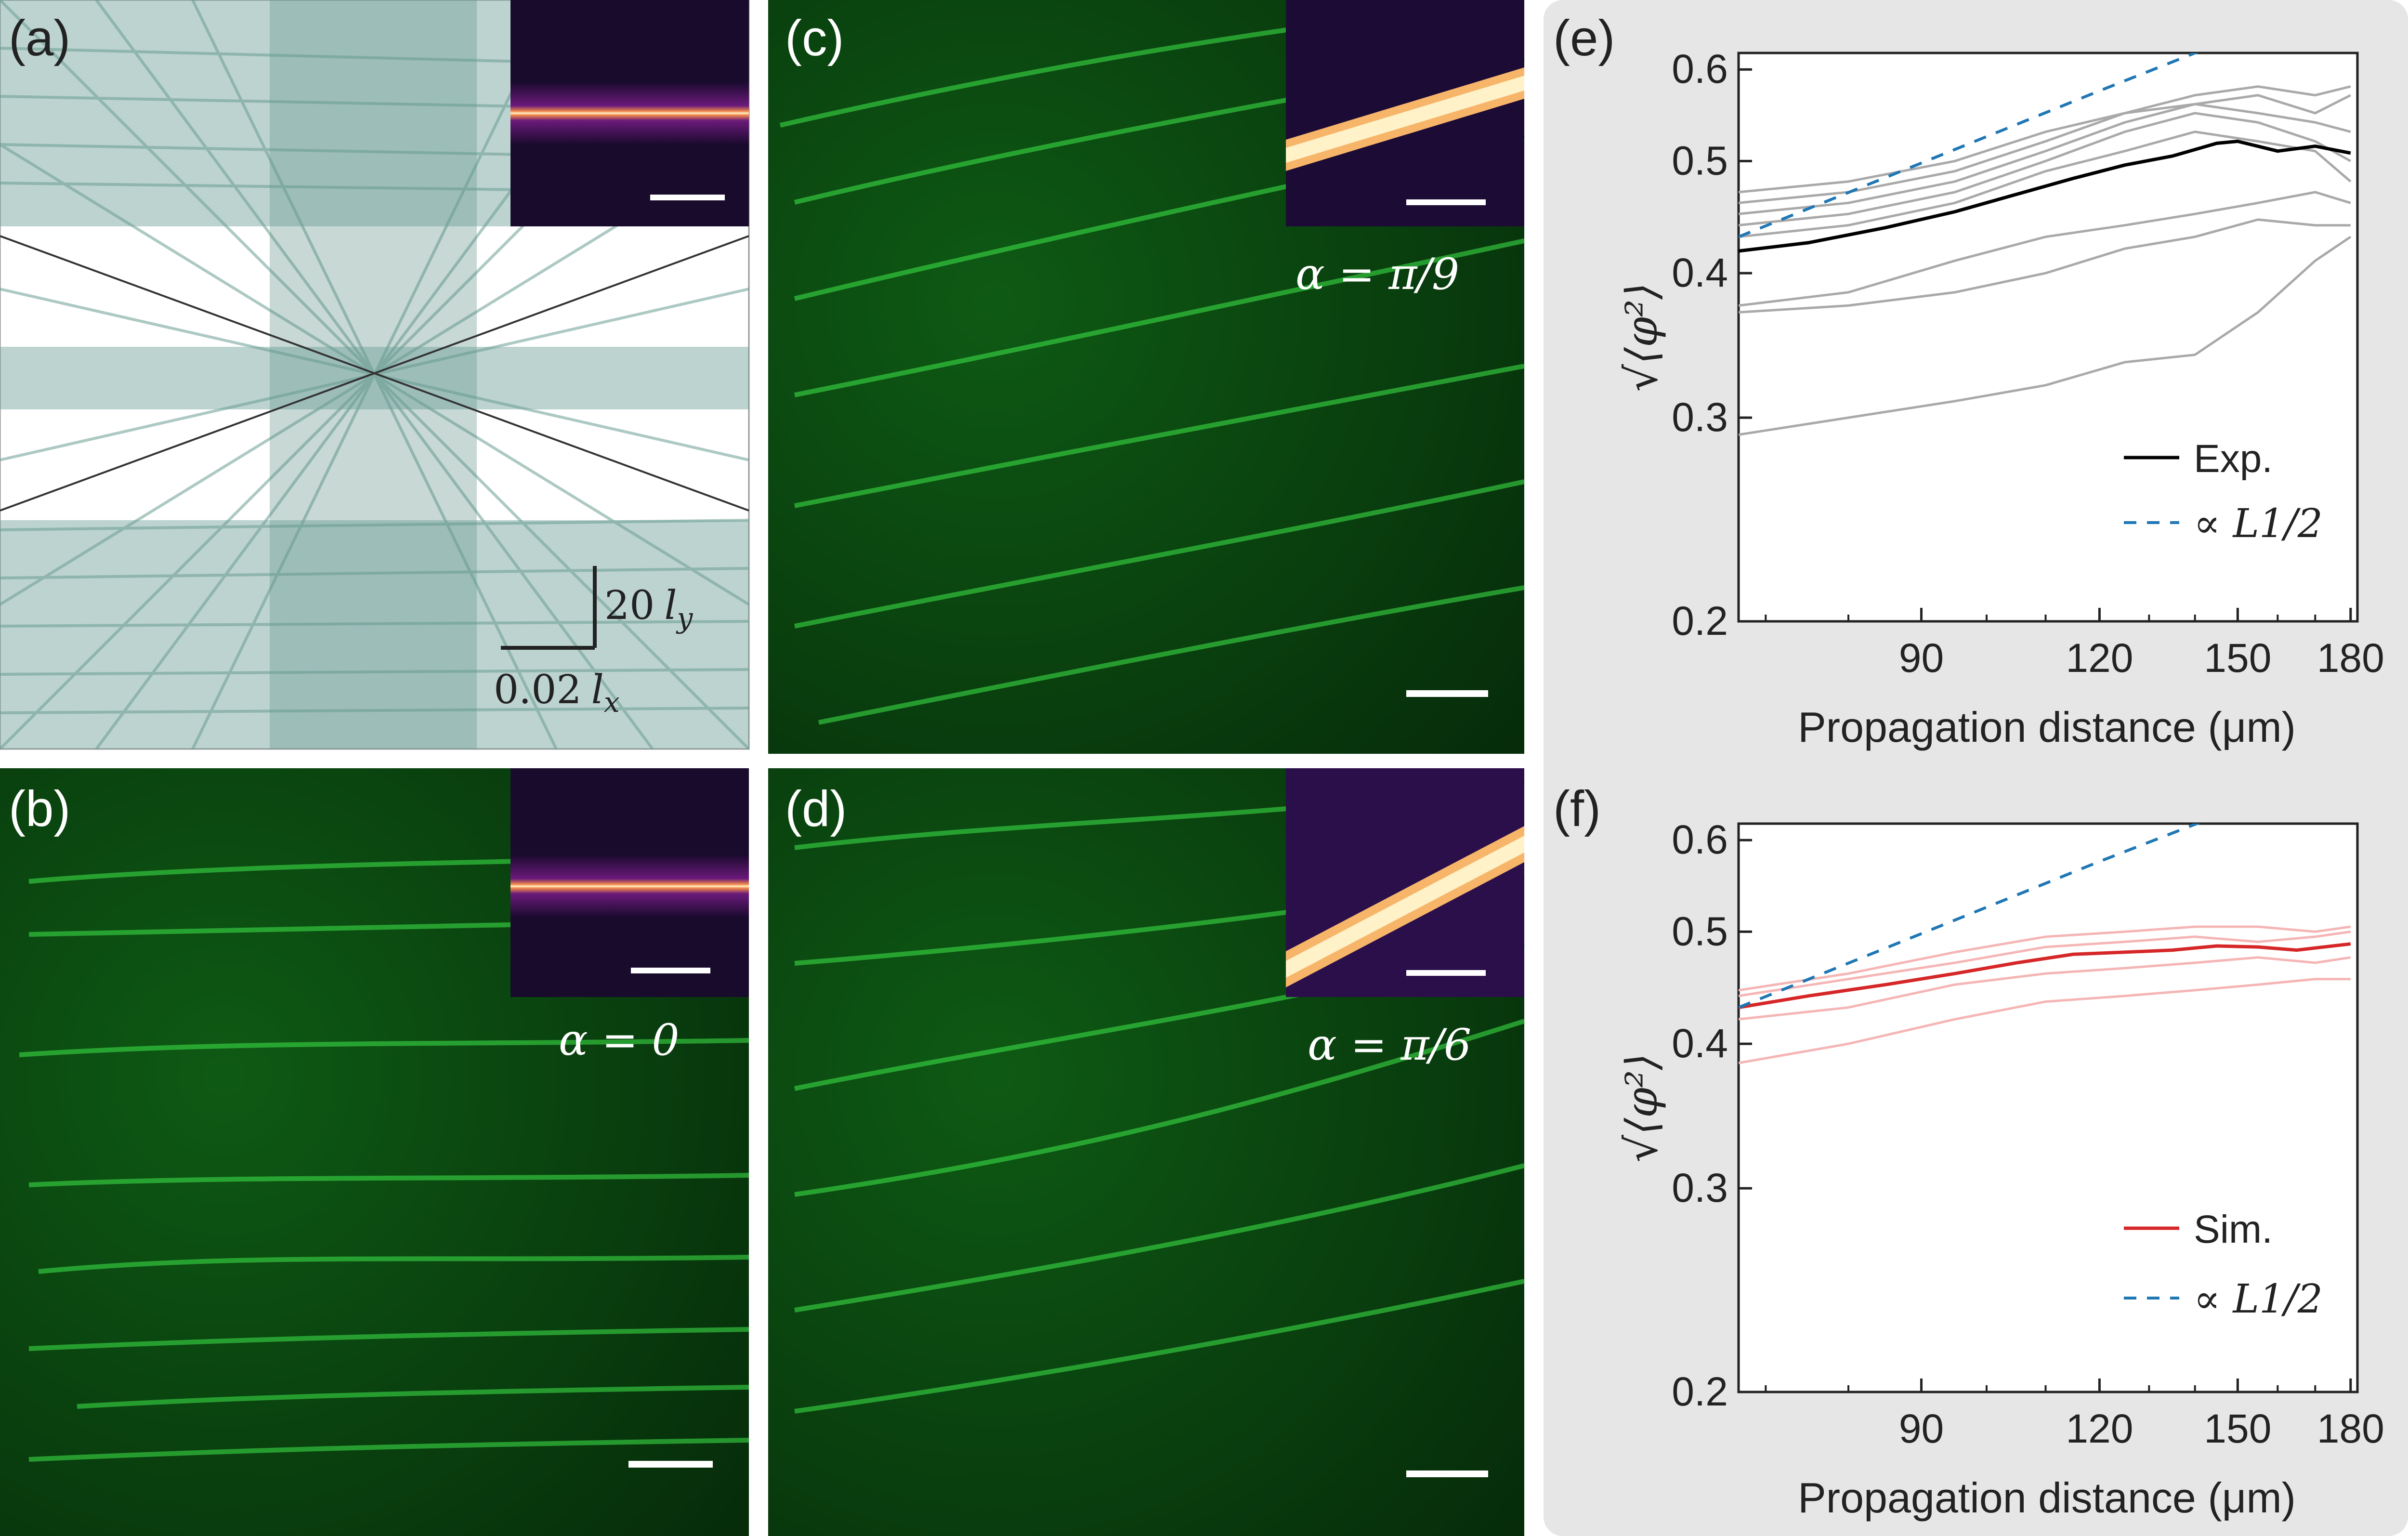 The image size is (2408, 1536). I want to click on chart-e-panel-label: (e), so click(1584, 38).